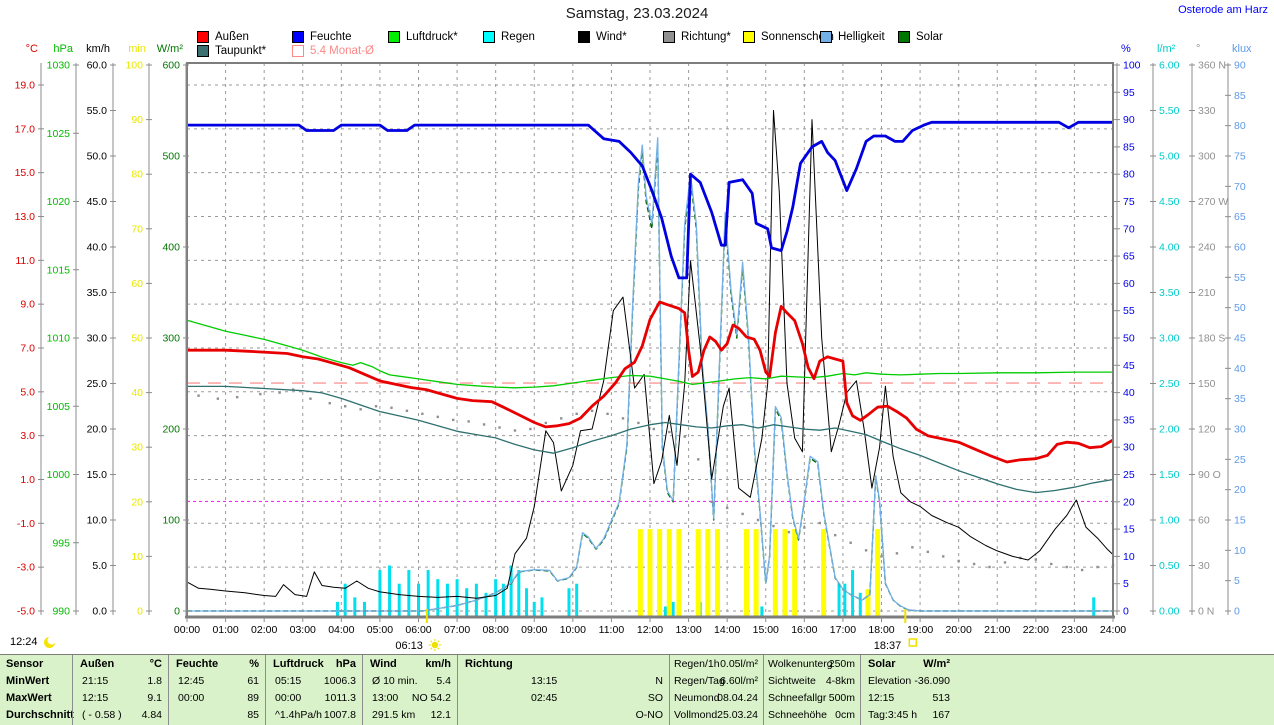 The height and width of the screenshot is (725, 1274). Describe the element at coordinates (173, 330) in the screenshot. I see `axis-wm2: 0 100 200 300 400 500 600 W/m²` at that location.